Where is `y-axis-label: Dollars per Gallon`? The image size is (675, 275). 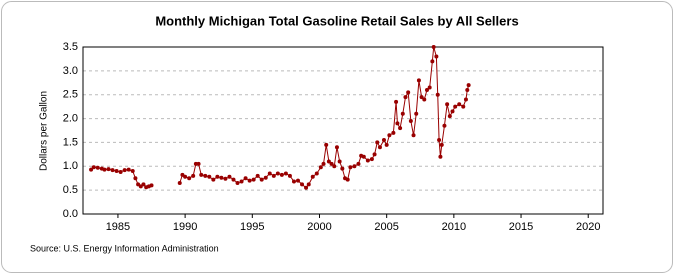 y-axis-label: Dollars per Gallon is located at coordinates (44, 131).